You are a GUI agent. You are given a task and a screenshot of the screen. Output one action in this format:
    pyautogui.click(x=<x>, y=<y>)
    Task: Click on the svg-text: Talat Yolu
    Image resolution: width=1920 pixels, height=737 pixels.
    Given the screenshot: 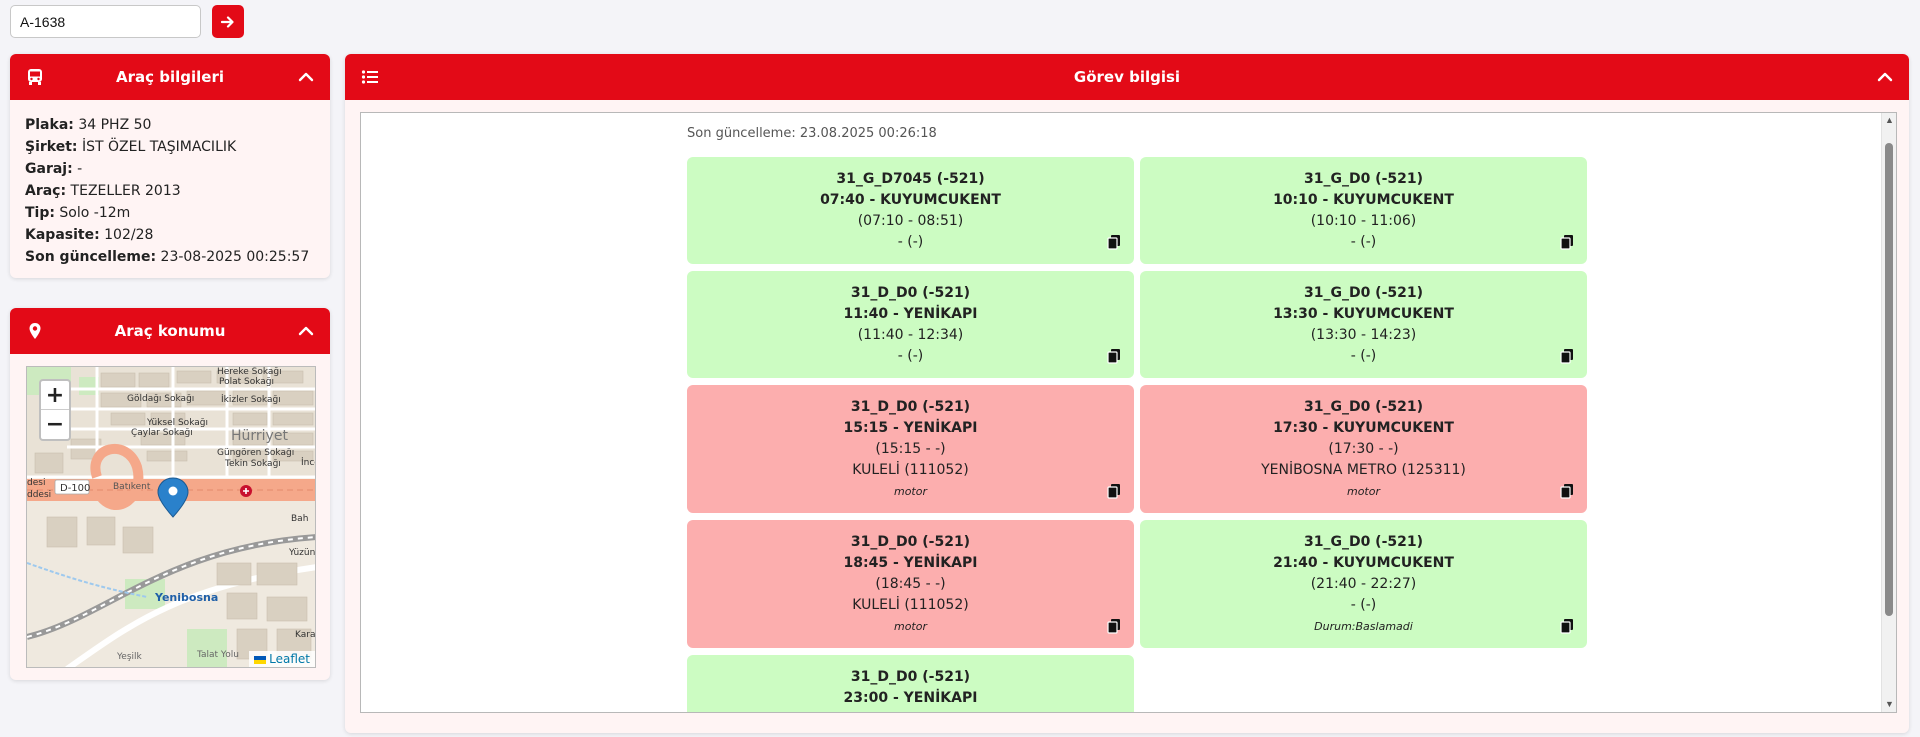 What is the action you would take?
    pyautogui.click(x=217, y=655)
    